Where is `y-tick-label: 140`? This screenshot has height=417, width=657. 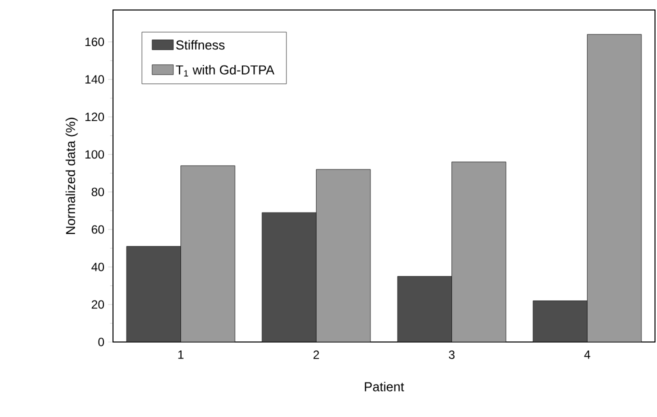 y-tick-label: 140 is located at coordinates (94, 79).